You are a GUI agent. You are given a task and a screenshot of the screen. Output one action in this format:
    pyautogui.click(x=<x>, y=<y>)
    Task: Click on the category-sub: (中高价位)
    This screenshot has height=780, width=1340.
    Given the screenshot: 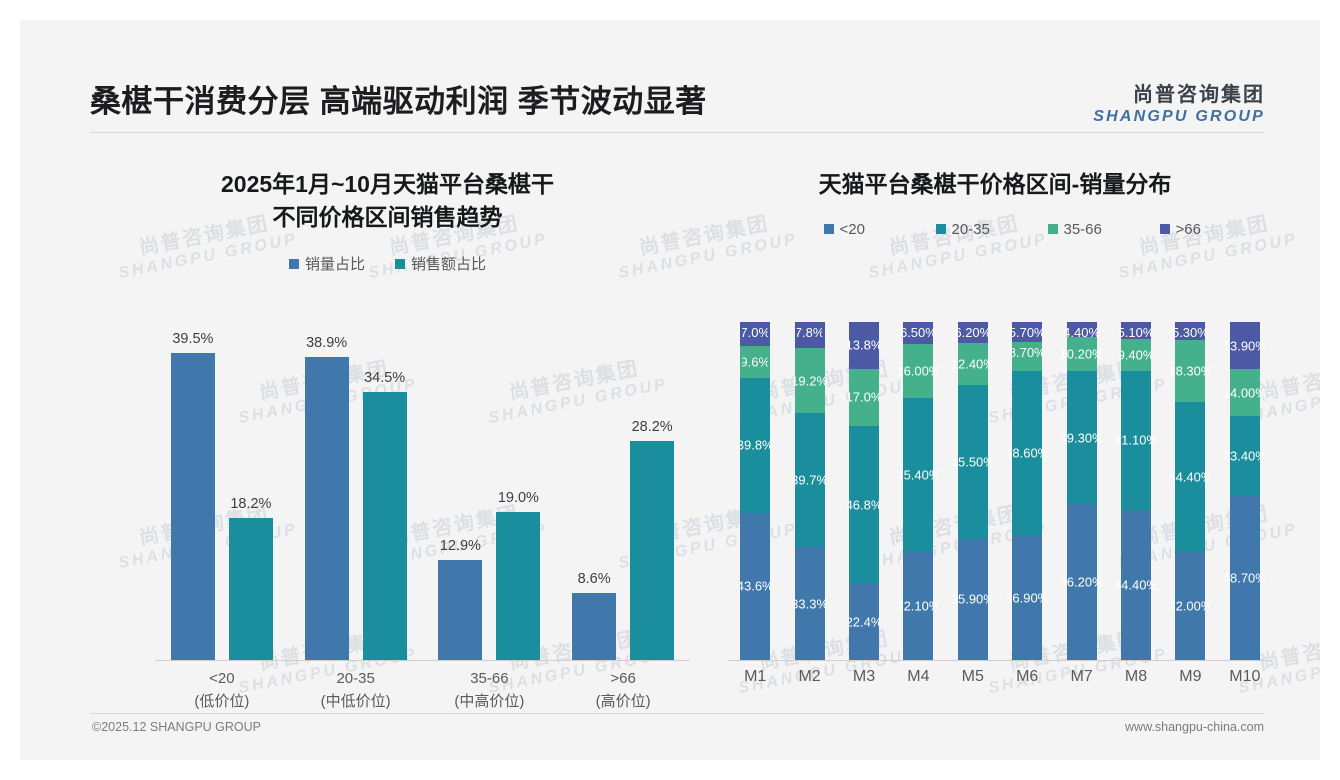 What is the action you would take?
    pyautogui.click(x=489, y=701)
    